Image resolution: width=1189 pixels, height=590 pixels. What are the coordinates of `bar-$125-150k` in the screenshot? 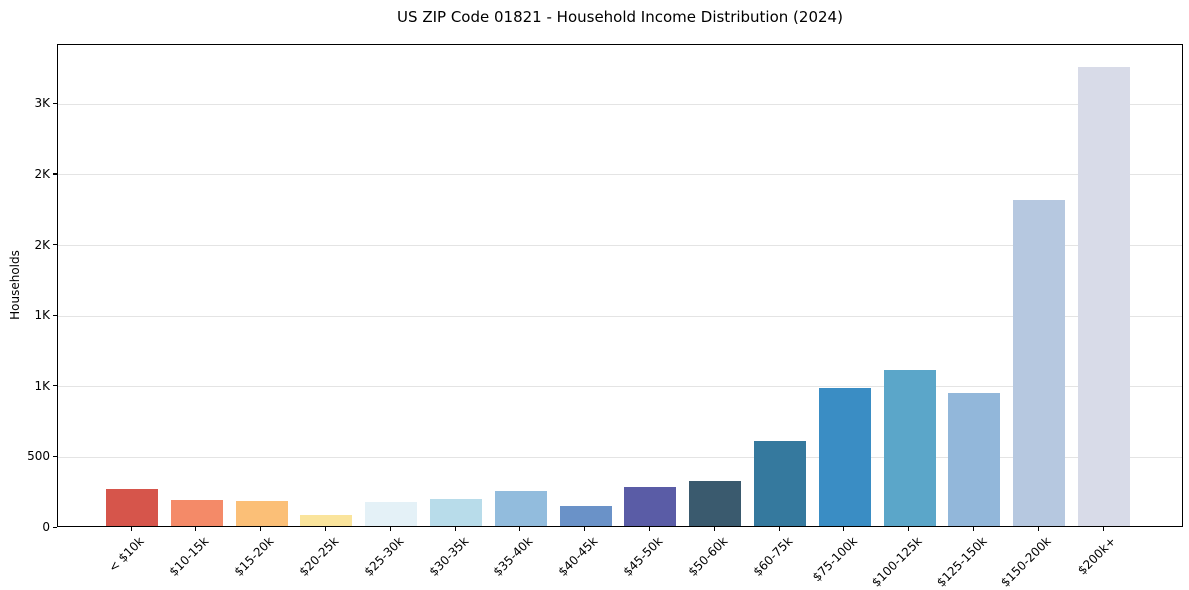 It's located at (974, 459).